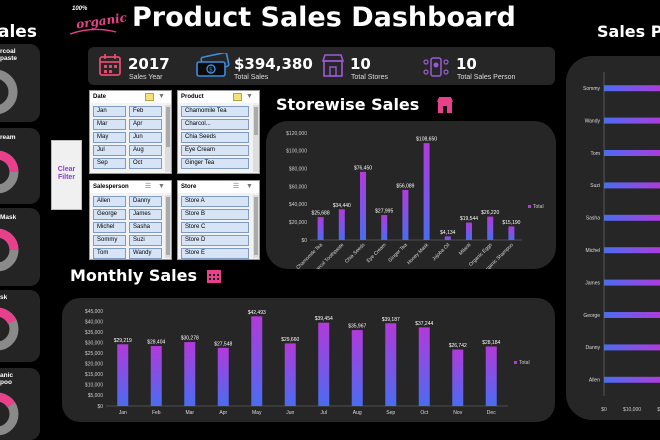  Describe the element at coordinates (458, 346) in the screenshot. I see `data-label: $26,742` at that location.